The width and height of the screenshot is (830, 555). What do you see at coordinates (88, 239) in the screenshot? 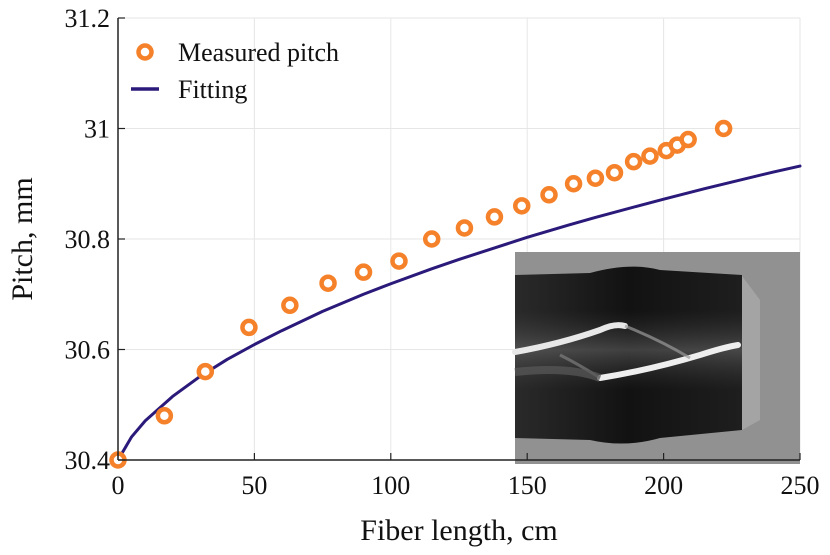
I see `y-tick-label: 30.8` at bounding box center [88, 239].